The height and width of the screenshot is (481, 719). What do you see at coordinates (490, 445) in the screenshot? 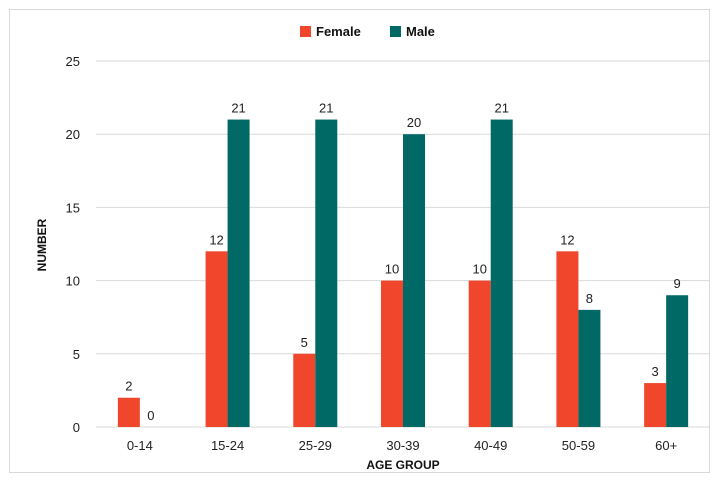
I see `x-tick-label: 40-49` at bounding box center [490, 445].